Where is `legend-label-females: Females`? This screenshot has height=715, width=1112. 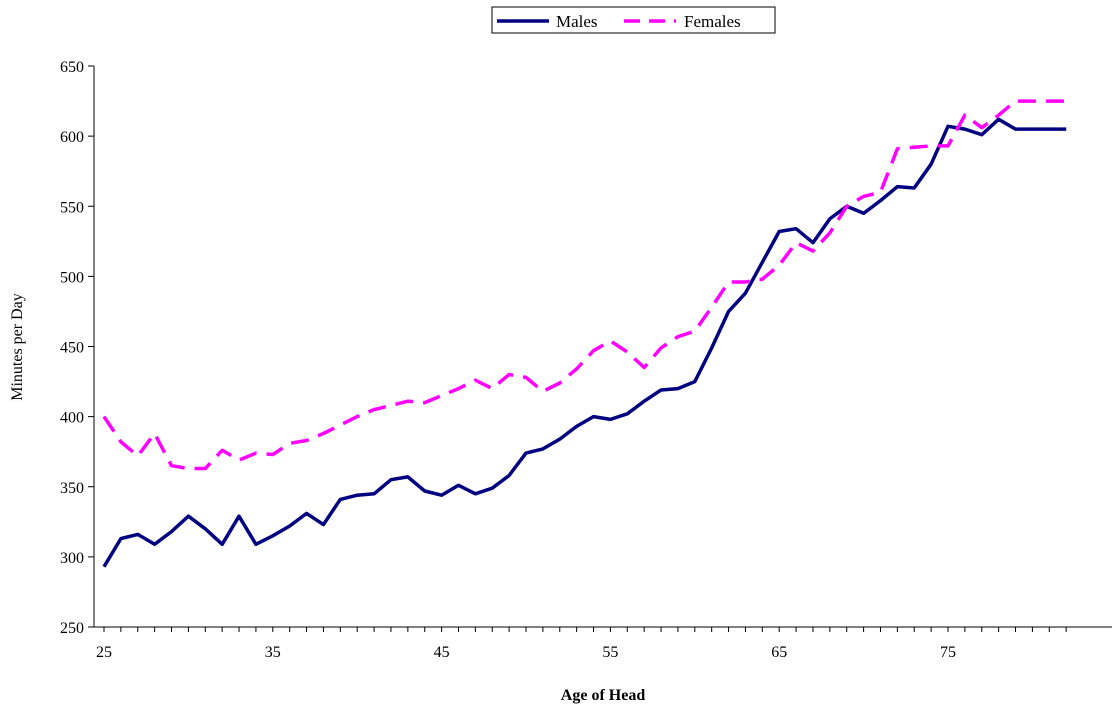 legend-label-females: Females is located at coordinates (712, 21).